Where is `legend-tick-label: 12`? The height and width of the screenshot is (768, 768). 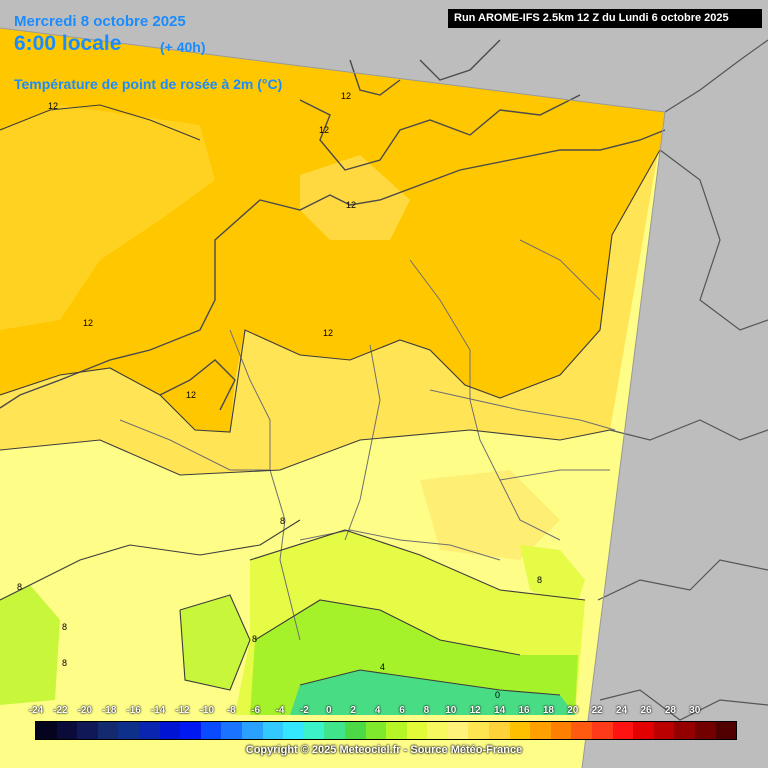
legend-tick-label: 12 is located at coordinates (475, 710).